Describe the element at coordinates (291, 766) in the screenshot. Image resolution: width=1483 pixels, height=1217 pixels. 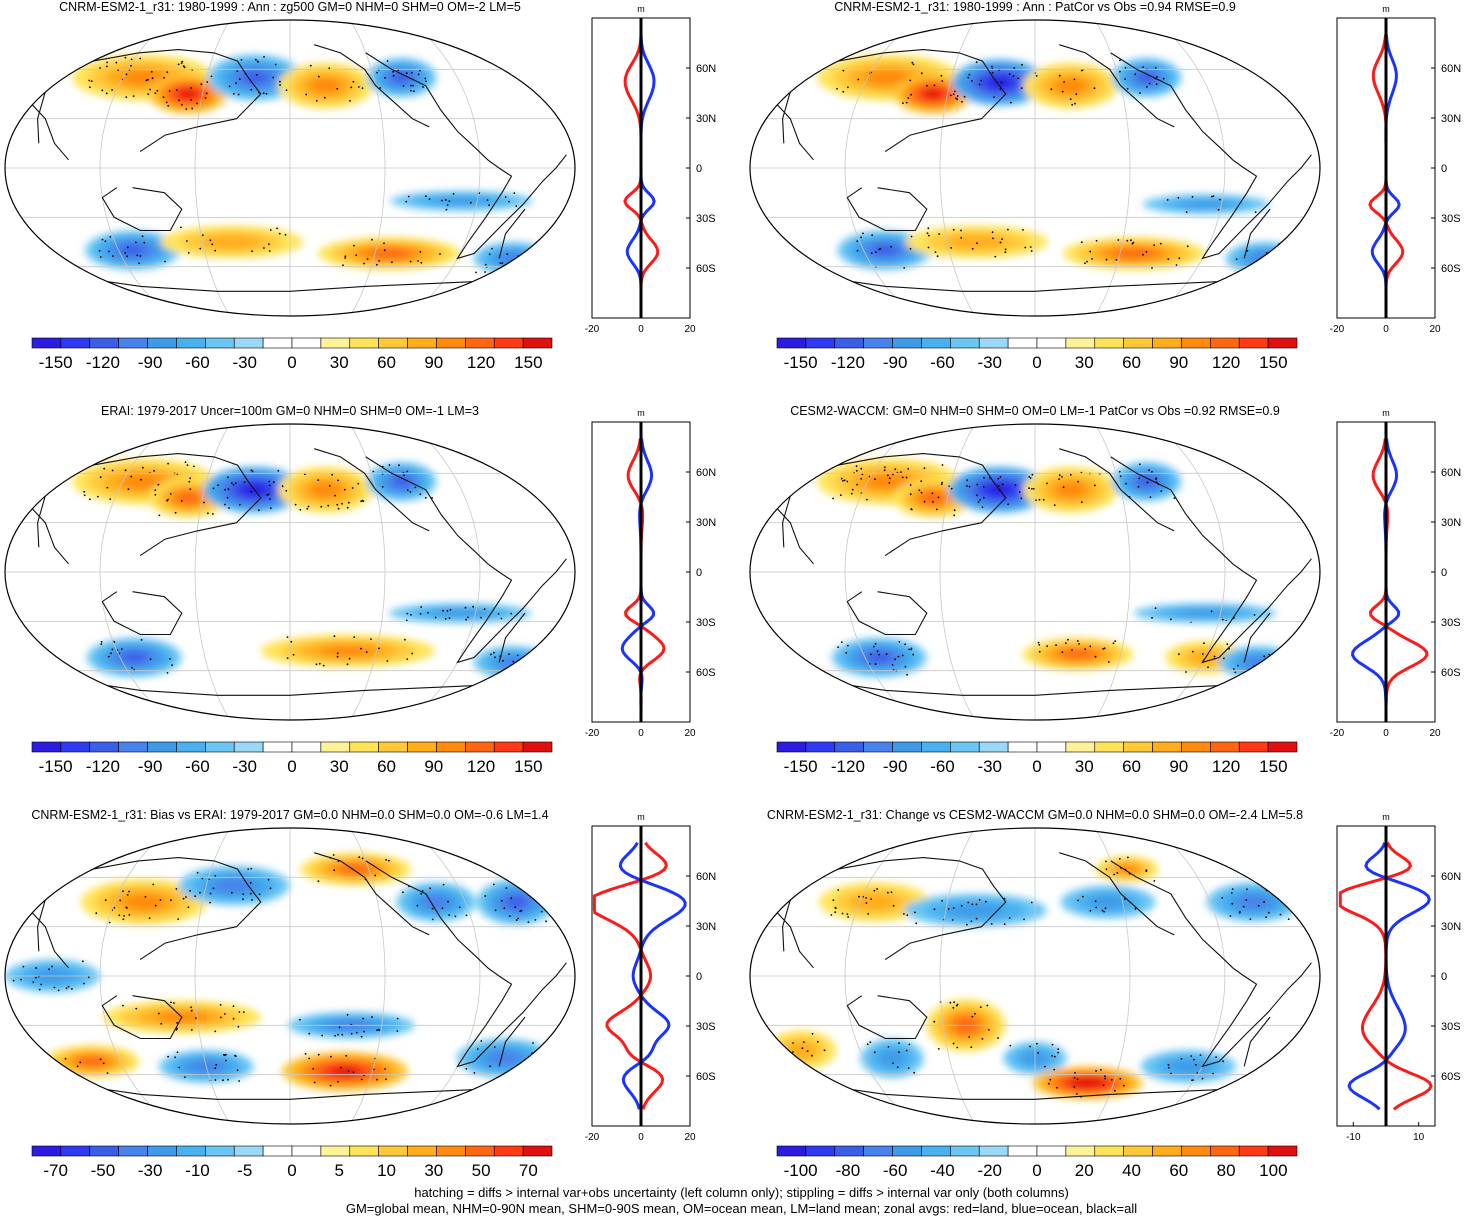
I see `colorbar-label: 0` at that location.